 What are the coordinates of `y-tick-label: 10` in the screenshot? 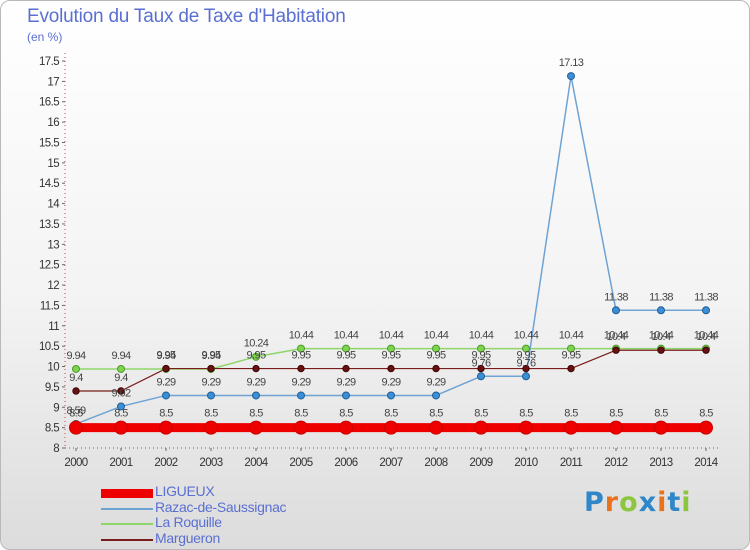 It's located at (53, 368).